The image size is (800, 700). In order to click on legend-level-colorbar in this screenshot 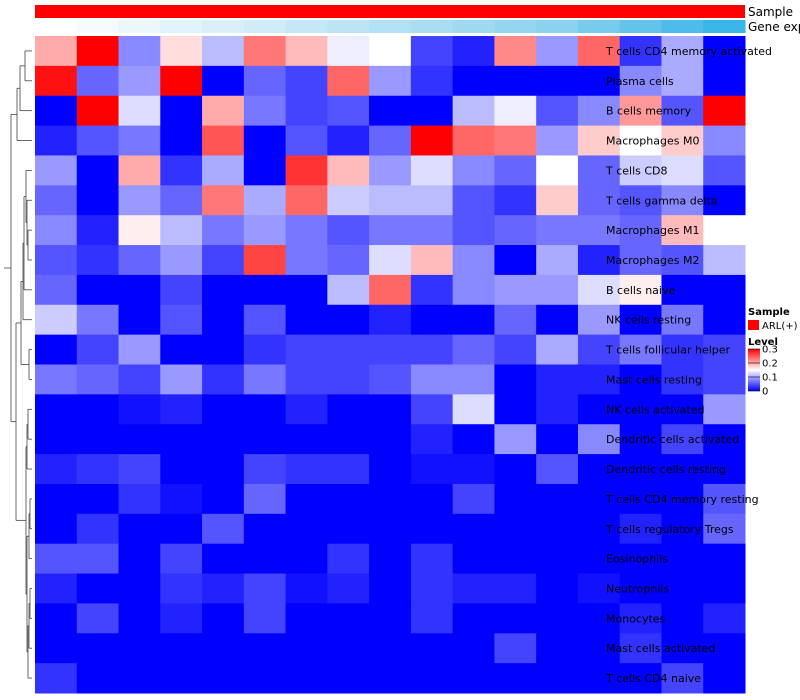, I will do `click(754, 370)`.